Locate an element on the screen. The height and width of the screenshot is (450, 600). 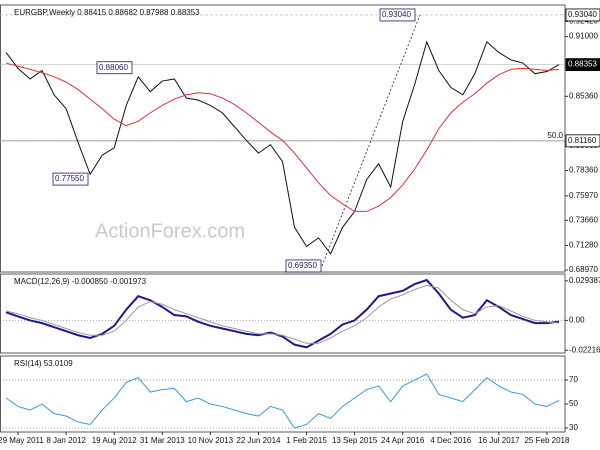
y-tick-label: 0.029387 is located at coordinates (584, 280).